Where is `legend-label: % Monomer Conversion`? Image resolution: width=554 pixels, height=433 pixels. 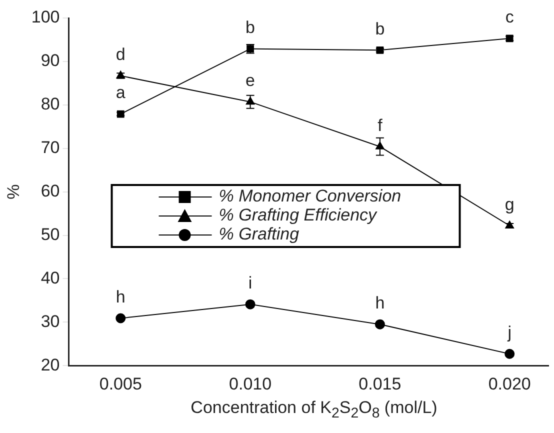
legend-label: % Monomer Conversion is located at coordinates (310, 196).